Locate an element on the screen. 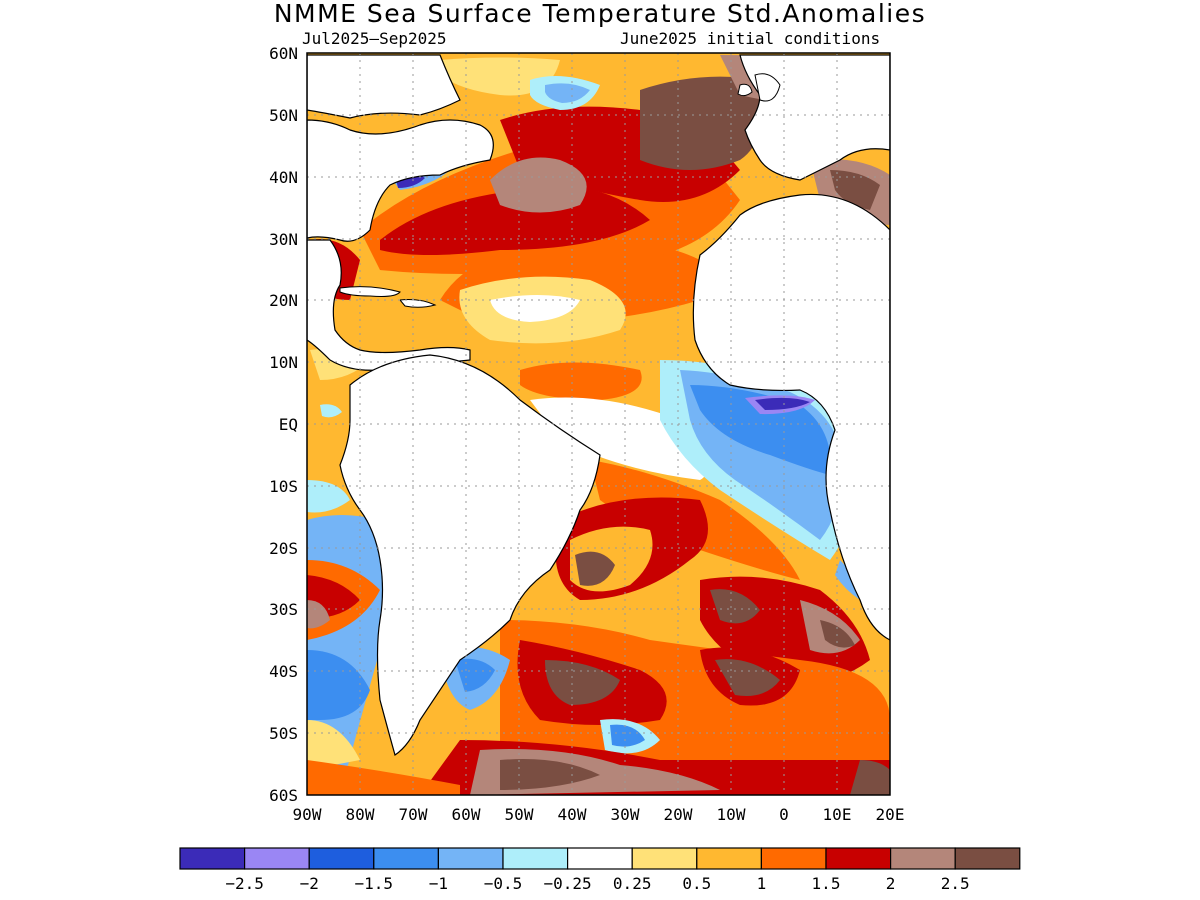 This screenshot has height=900, width=1200. lat-label: 60N is located at coordinates (283, 53).